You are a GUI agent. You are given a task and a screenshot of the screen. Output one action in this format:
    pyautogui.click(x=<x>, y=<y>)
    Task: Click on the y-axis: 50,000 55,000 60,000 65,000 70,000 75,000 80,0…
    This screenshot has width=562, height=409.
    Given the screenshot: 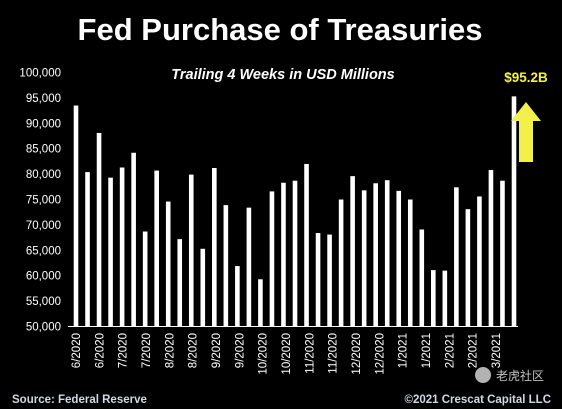 What is the action you would take?
    pyautogui.click(x=40, y=201)
    